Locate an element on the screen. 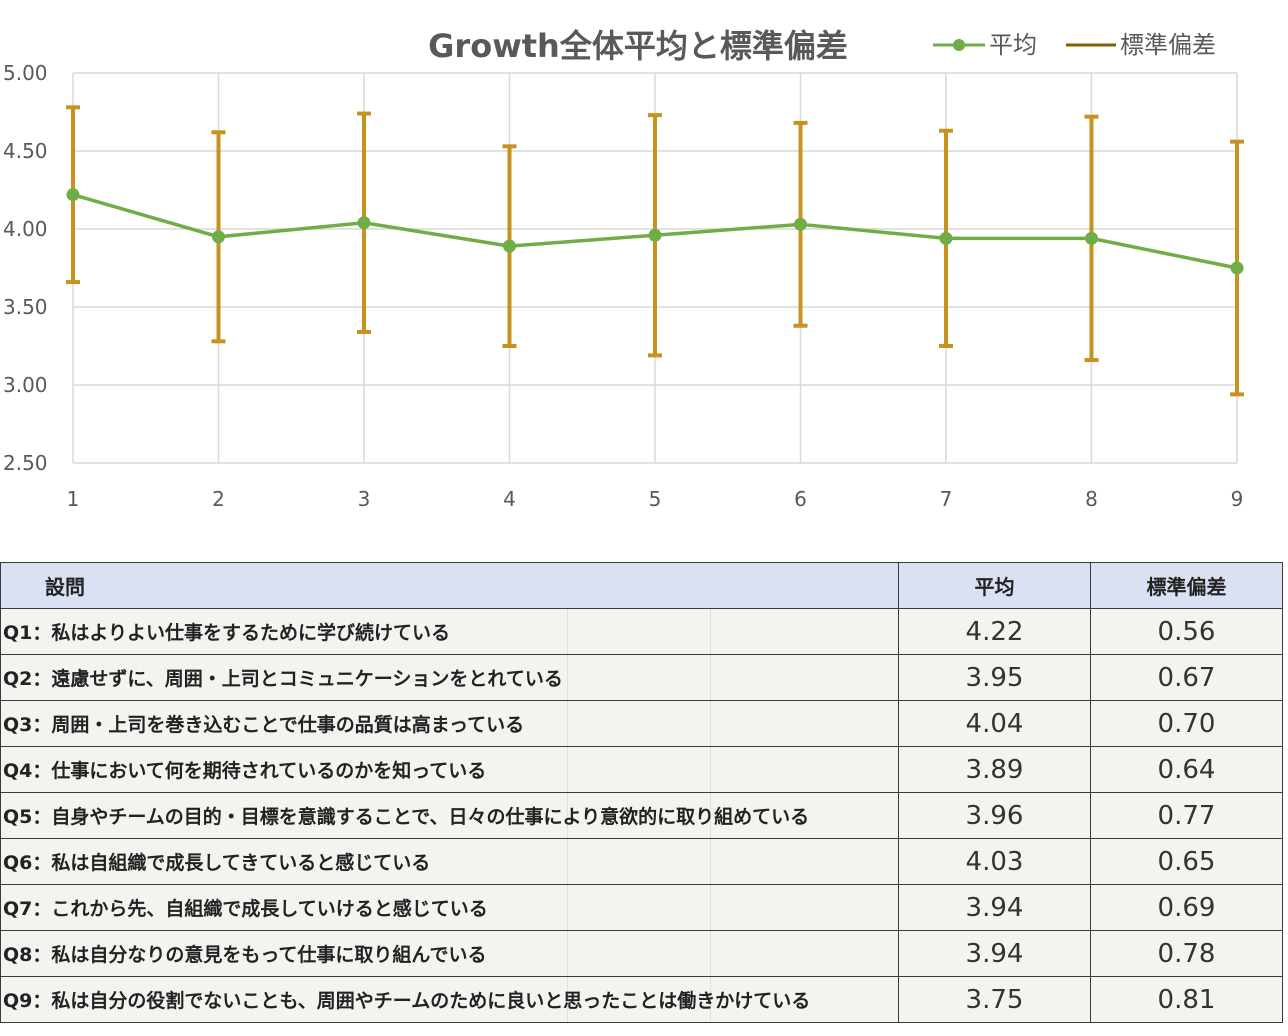  table-row: Q3：周囲・上司を巻き込むことで仕事の品質は高まっている 4.04 0.70 is located at coordinates (641, 723).